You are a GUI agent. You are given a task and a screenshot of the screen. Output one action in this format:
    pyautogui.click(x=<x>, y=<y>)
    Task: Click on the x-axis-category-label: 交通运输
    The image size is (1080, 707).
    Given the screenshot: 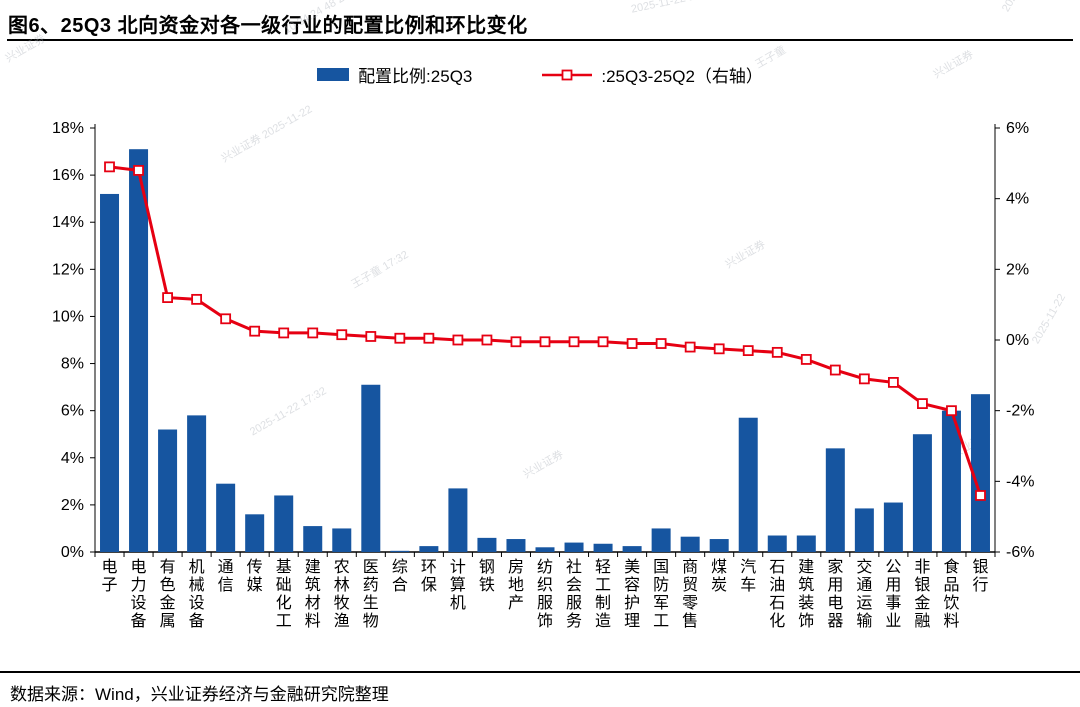 What is the action you would take?
    pyautogui.click(x=864, y=594)
    